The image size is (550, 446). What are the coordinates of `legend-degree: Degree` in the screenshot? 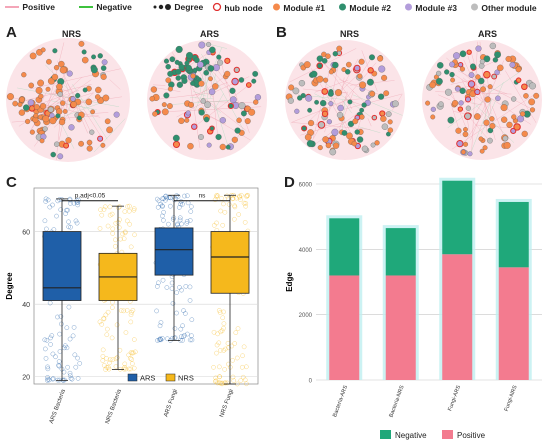 It's located at (177, 7).